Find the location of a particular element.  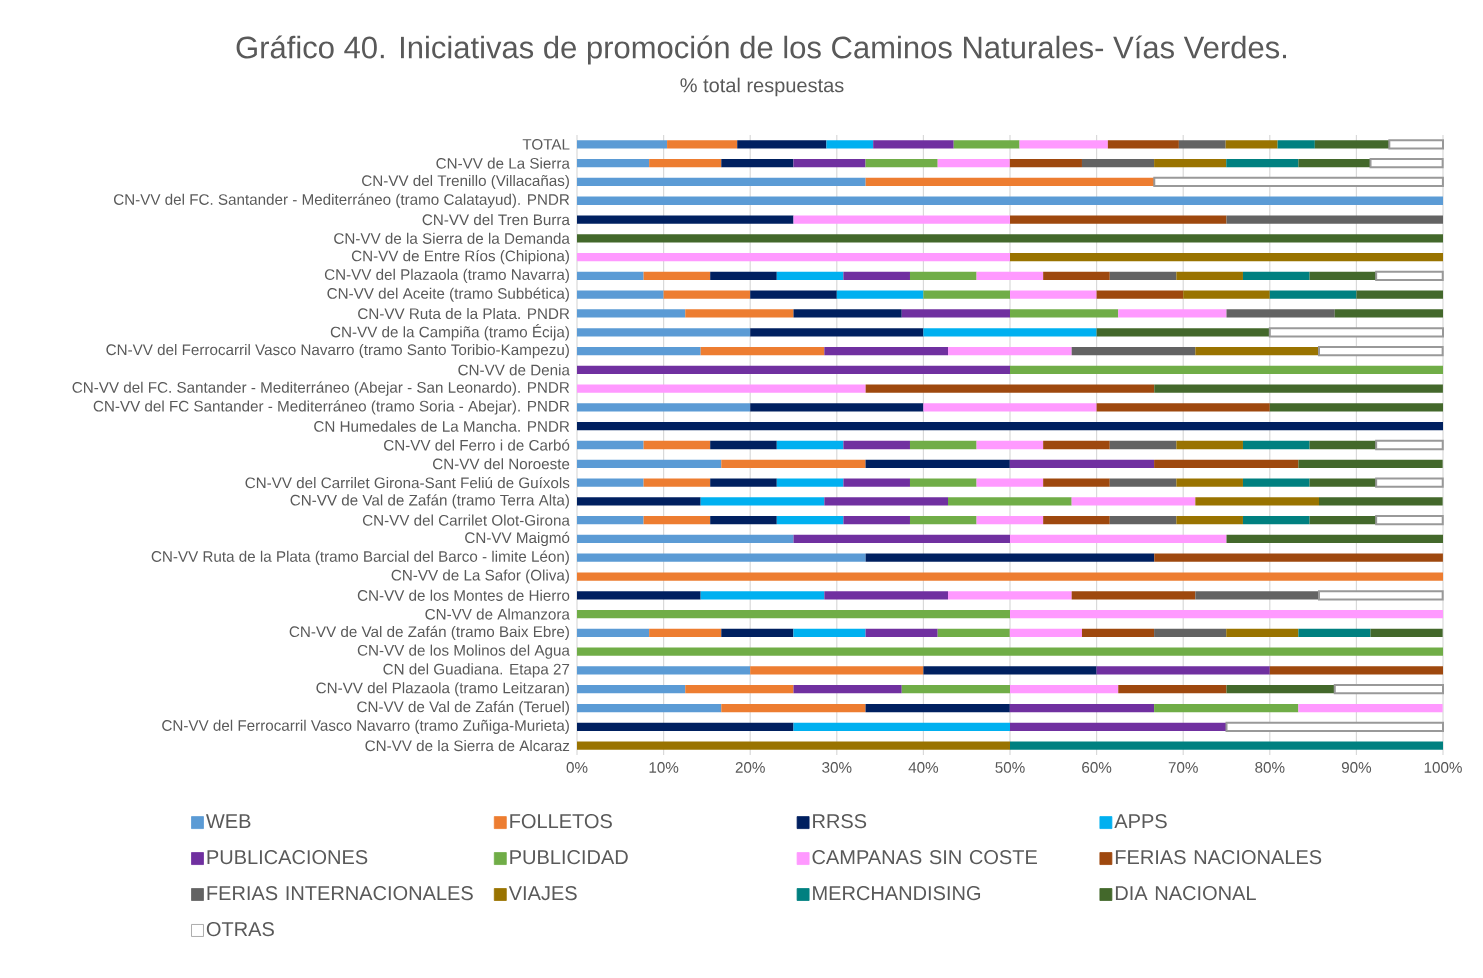

y-tick-label: CN-VV de la Sierra de la Demanda is located at coordinates (452, 238).